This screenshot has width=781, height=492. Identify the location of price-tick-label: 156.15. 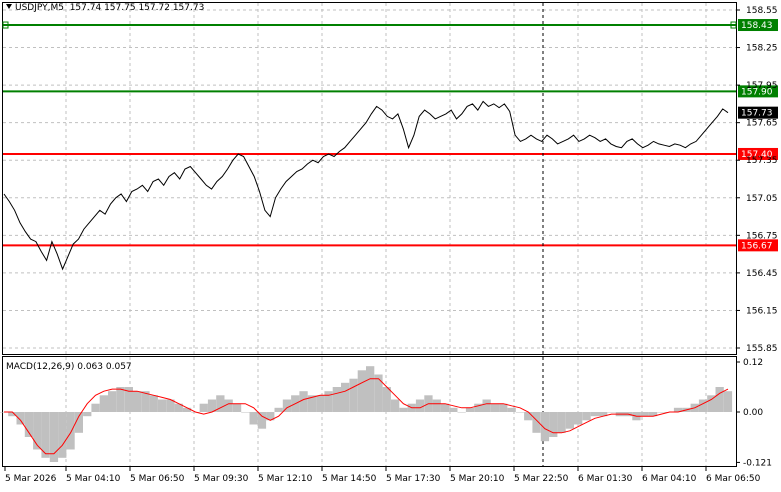
(762, 311).